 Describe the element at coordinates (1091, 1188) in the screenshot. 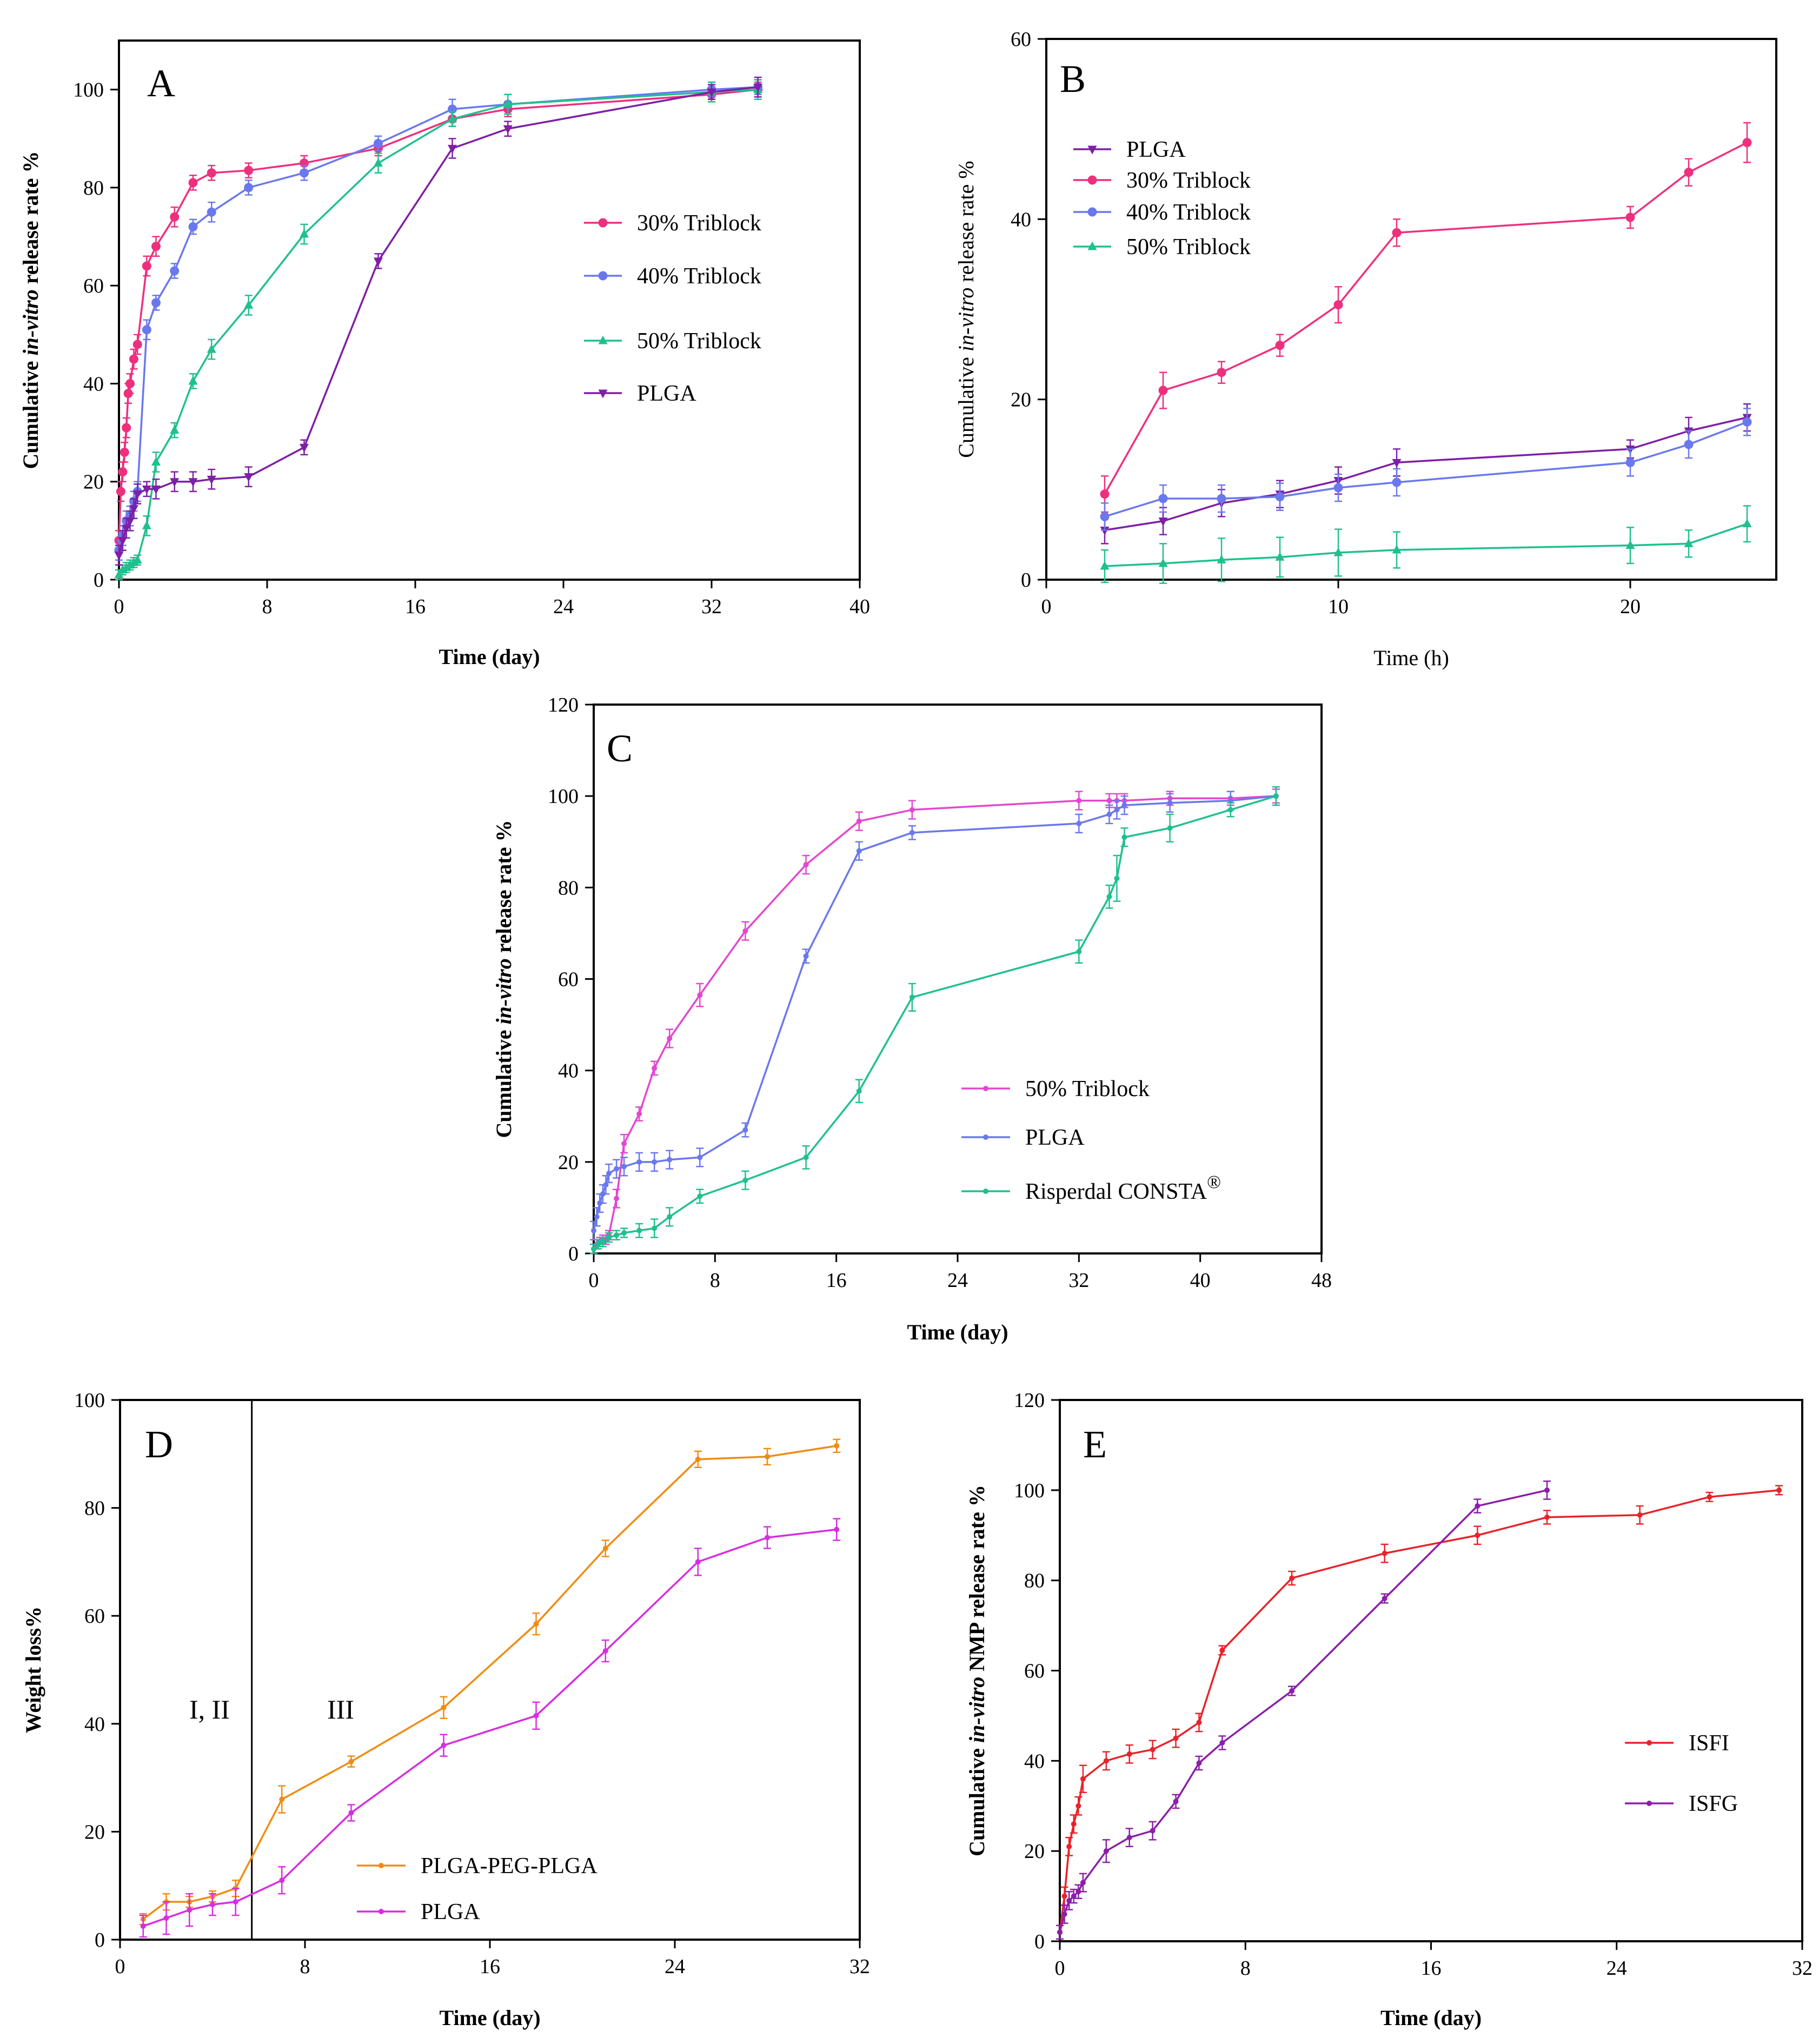

I see `legend-entry: Risperdal CONSTA®` at that location.